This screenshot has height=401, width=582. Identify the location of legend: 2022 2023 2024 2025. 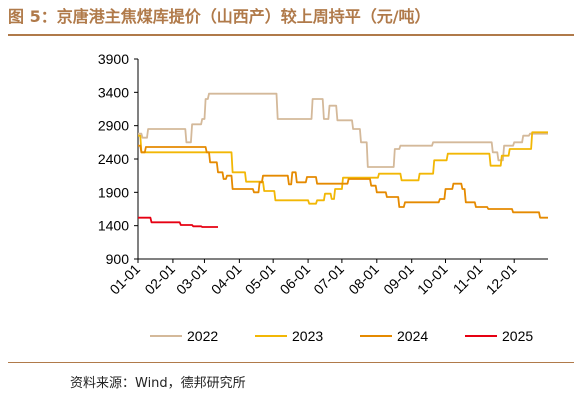
(341, 336).